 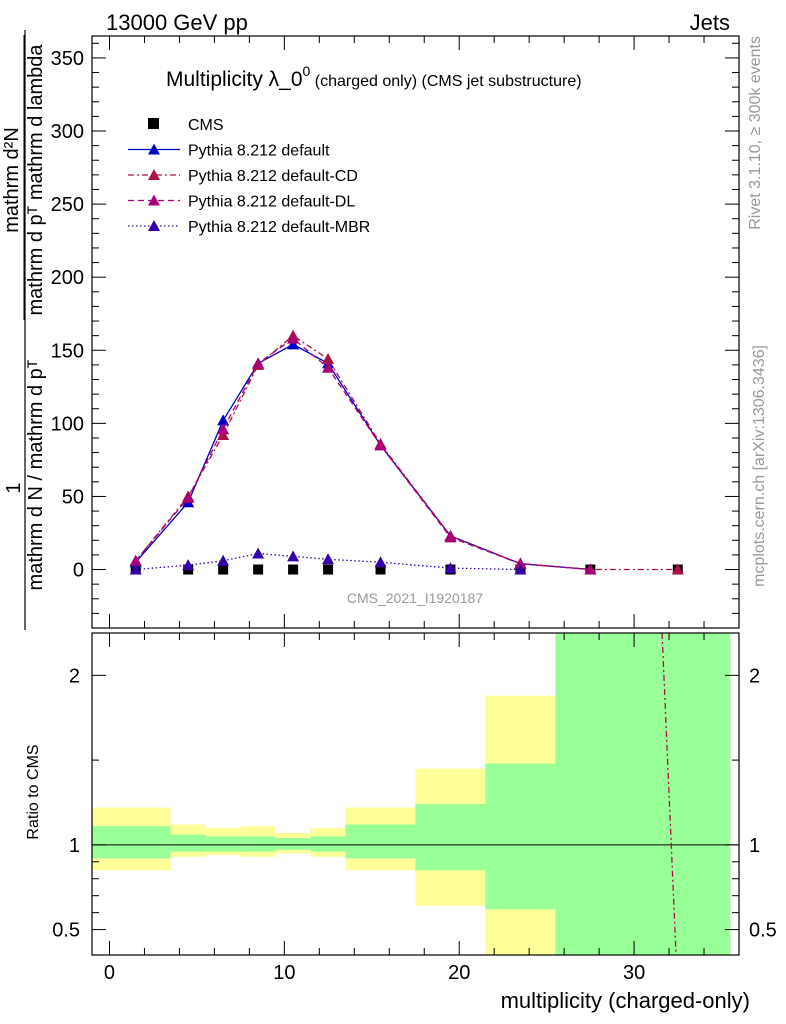 I want to click on main-y-tick-label: 0, so click(x=78, y=571).